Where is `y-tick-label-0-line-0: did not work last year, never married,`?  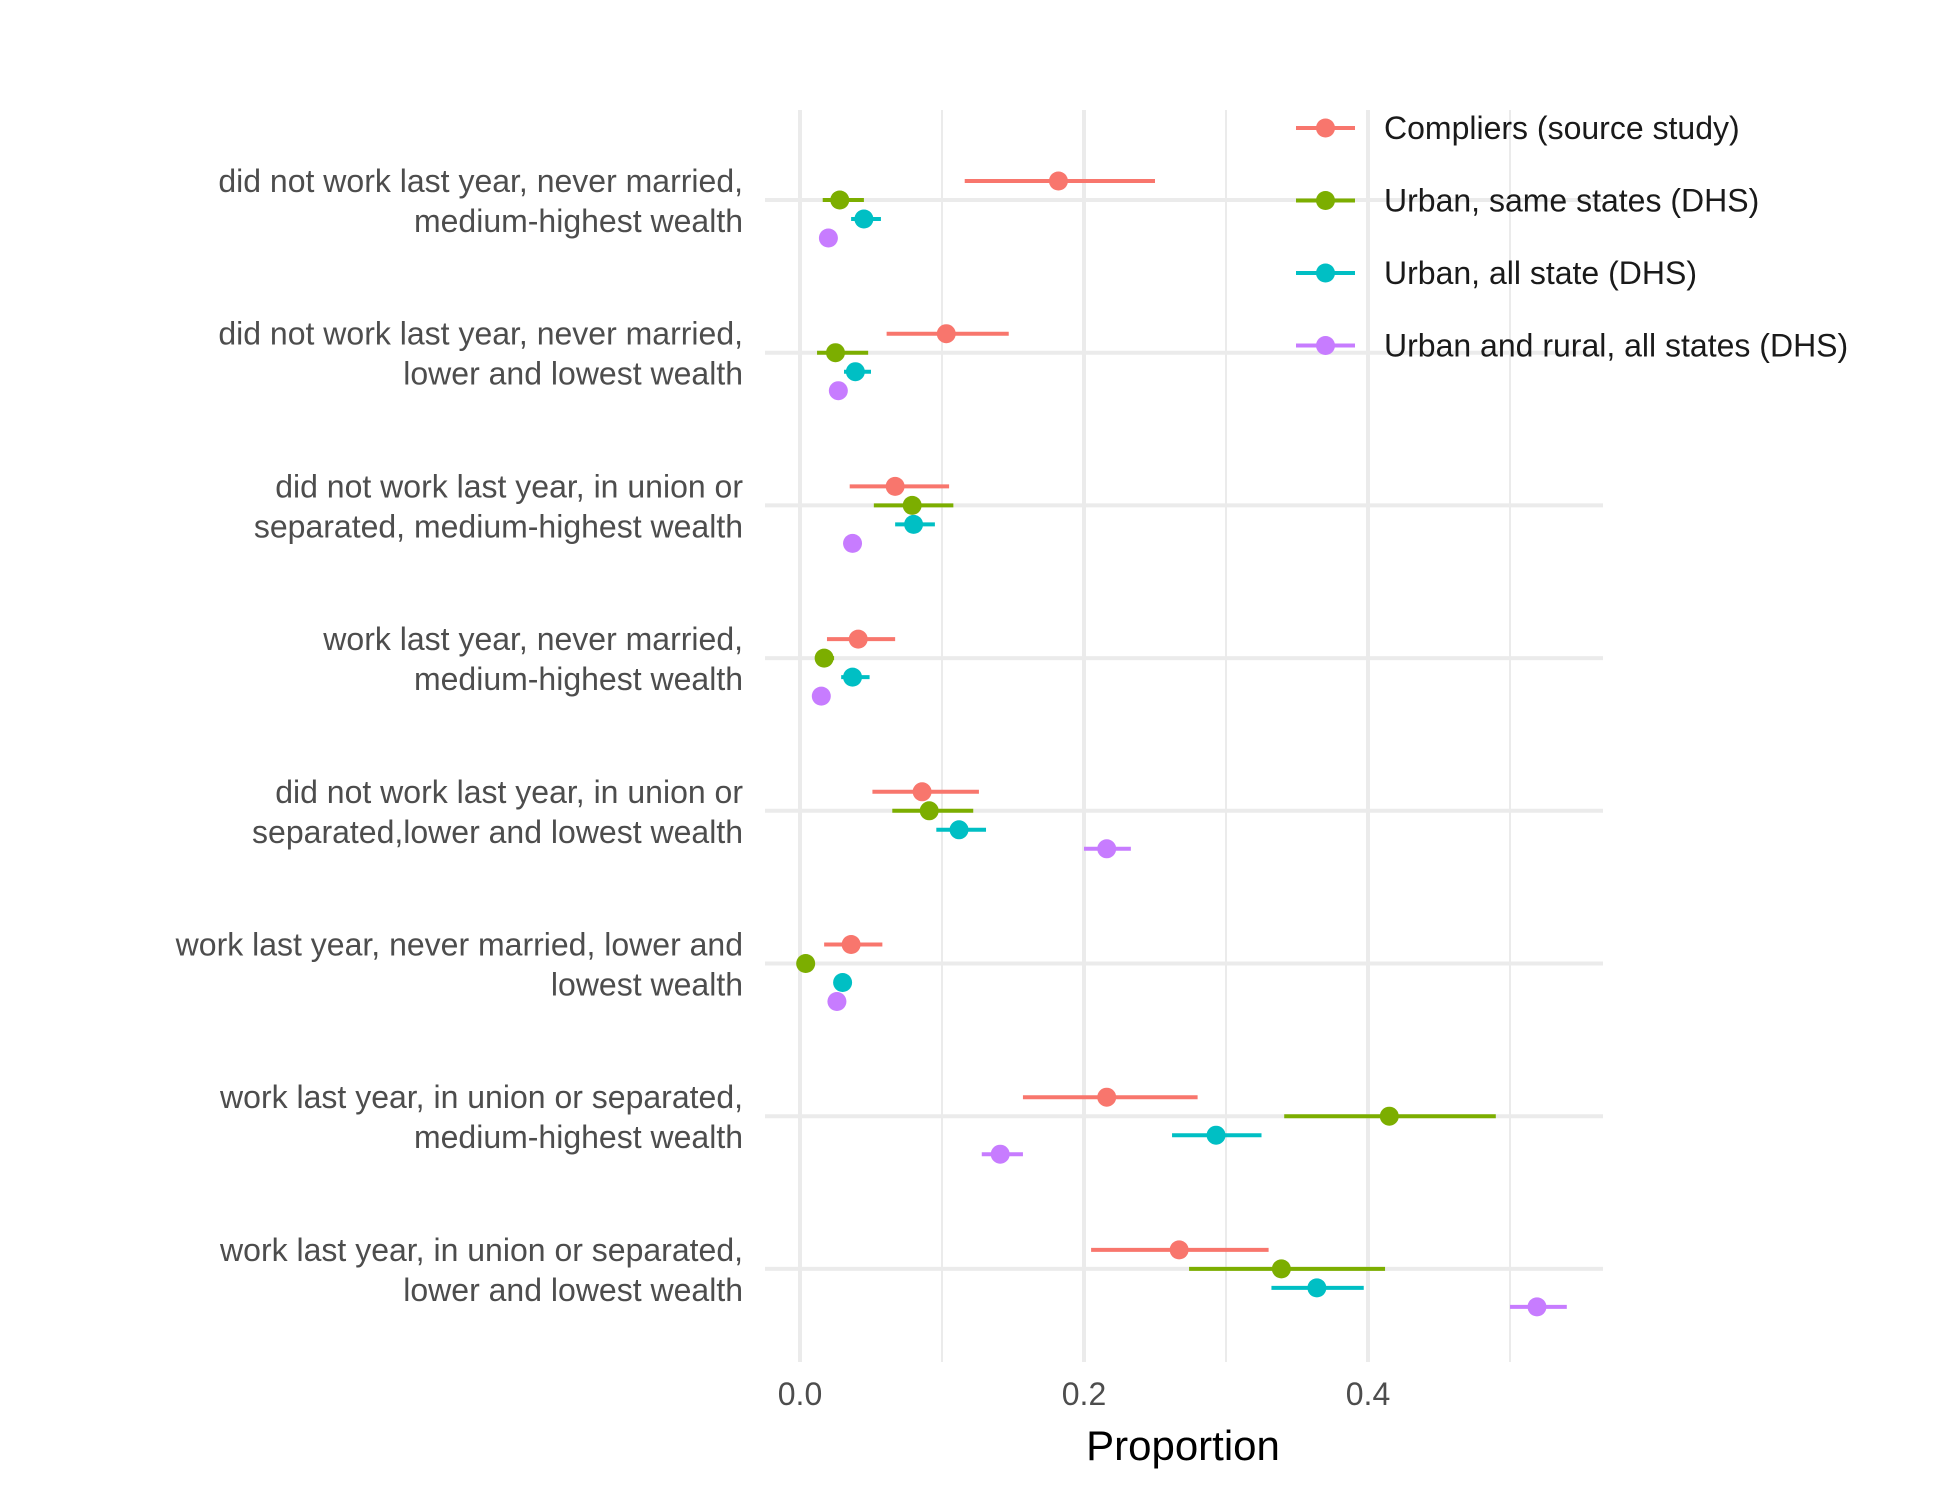
y-tick-label-0-line-0: did not work last year, never married, is located at coordinates (480, 181).